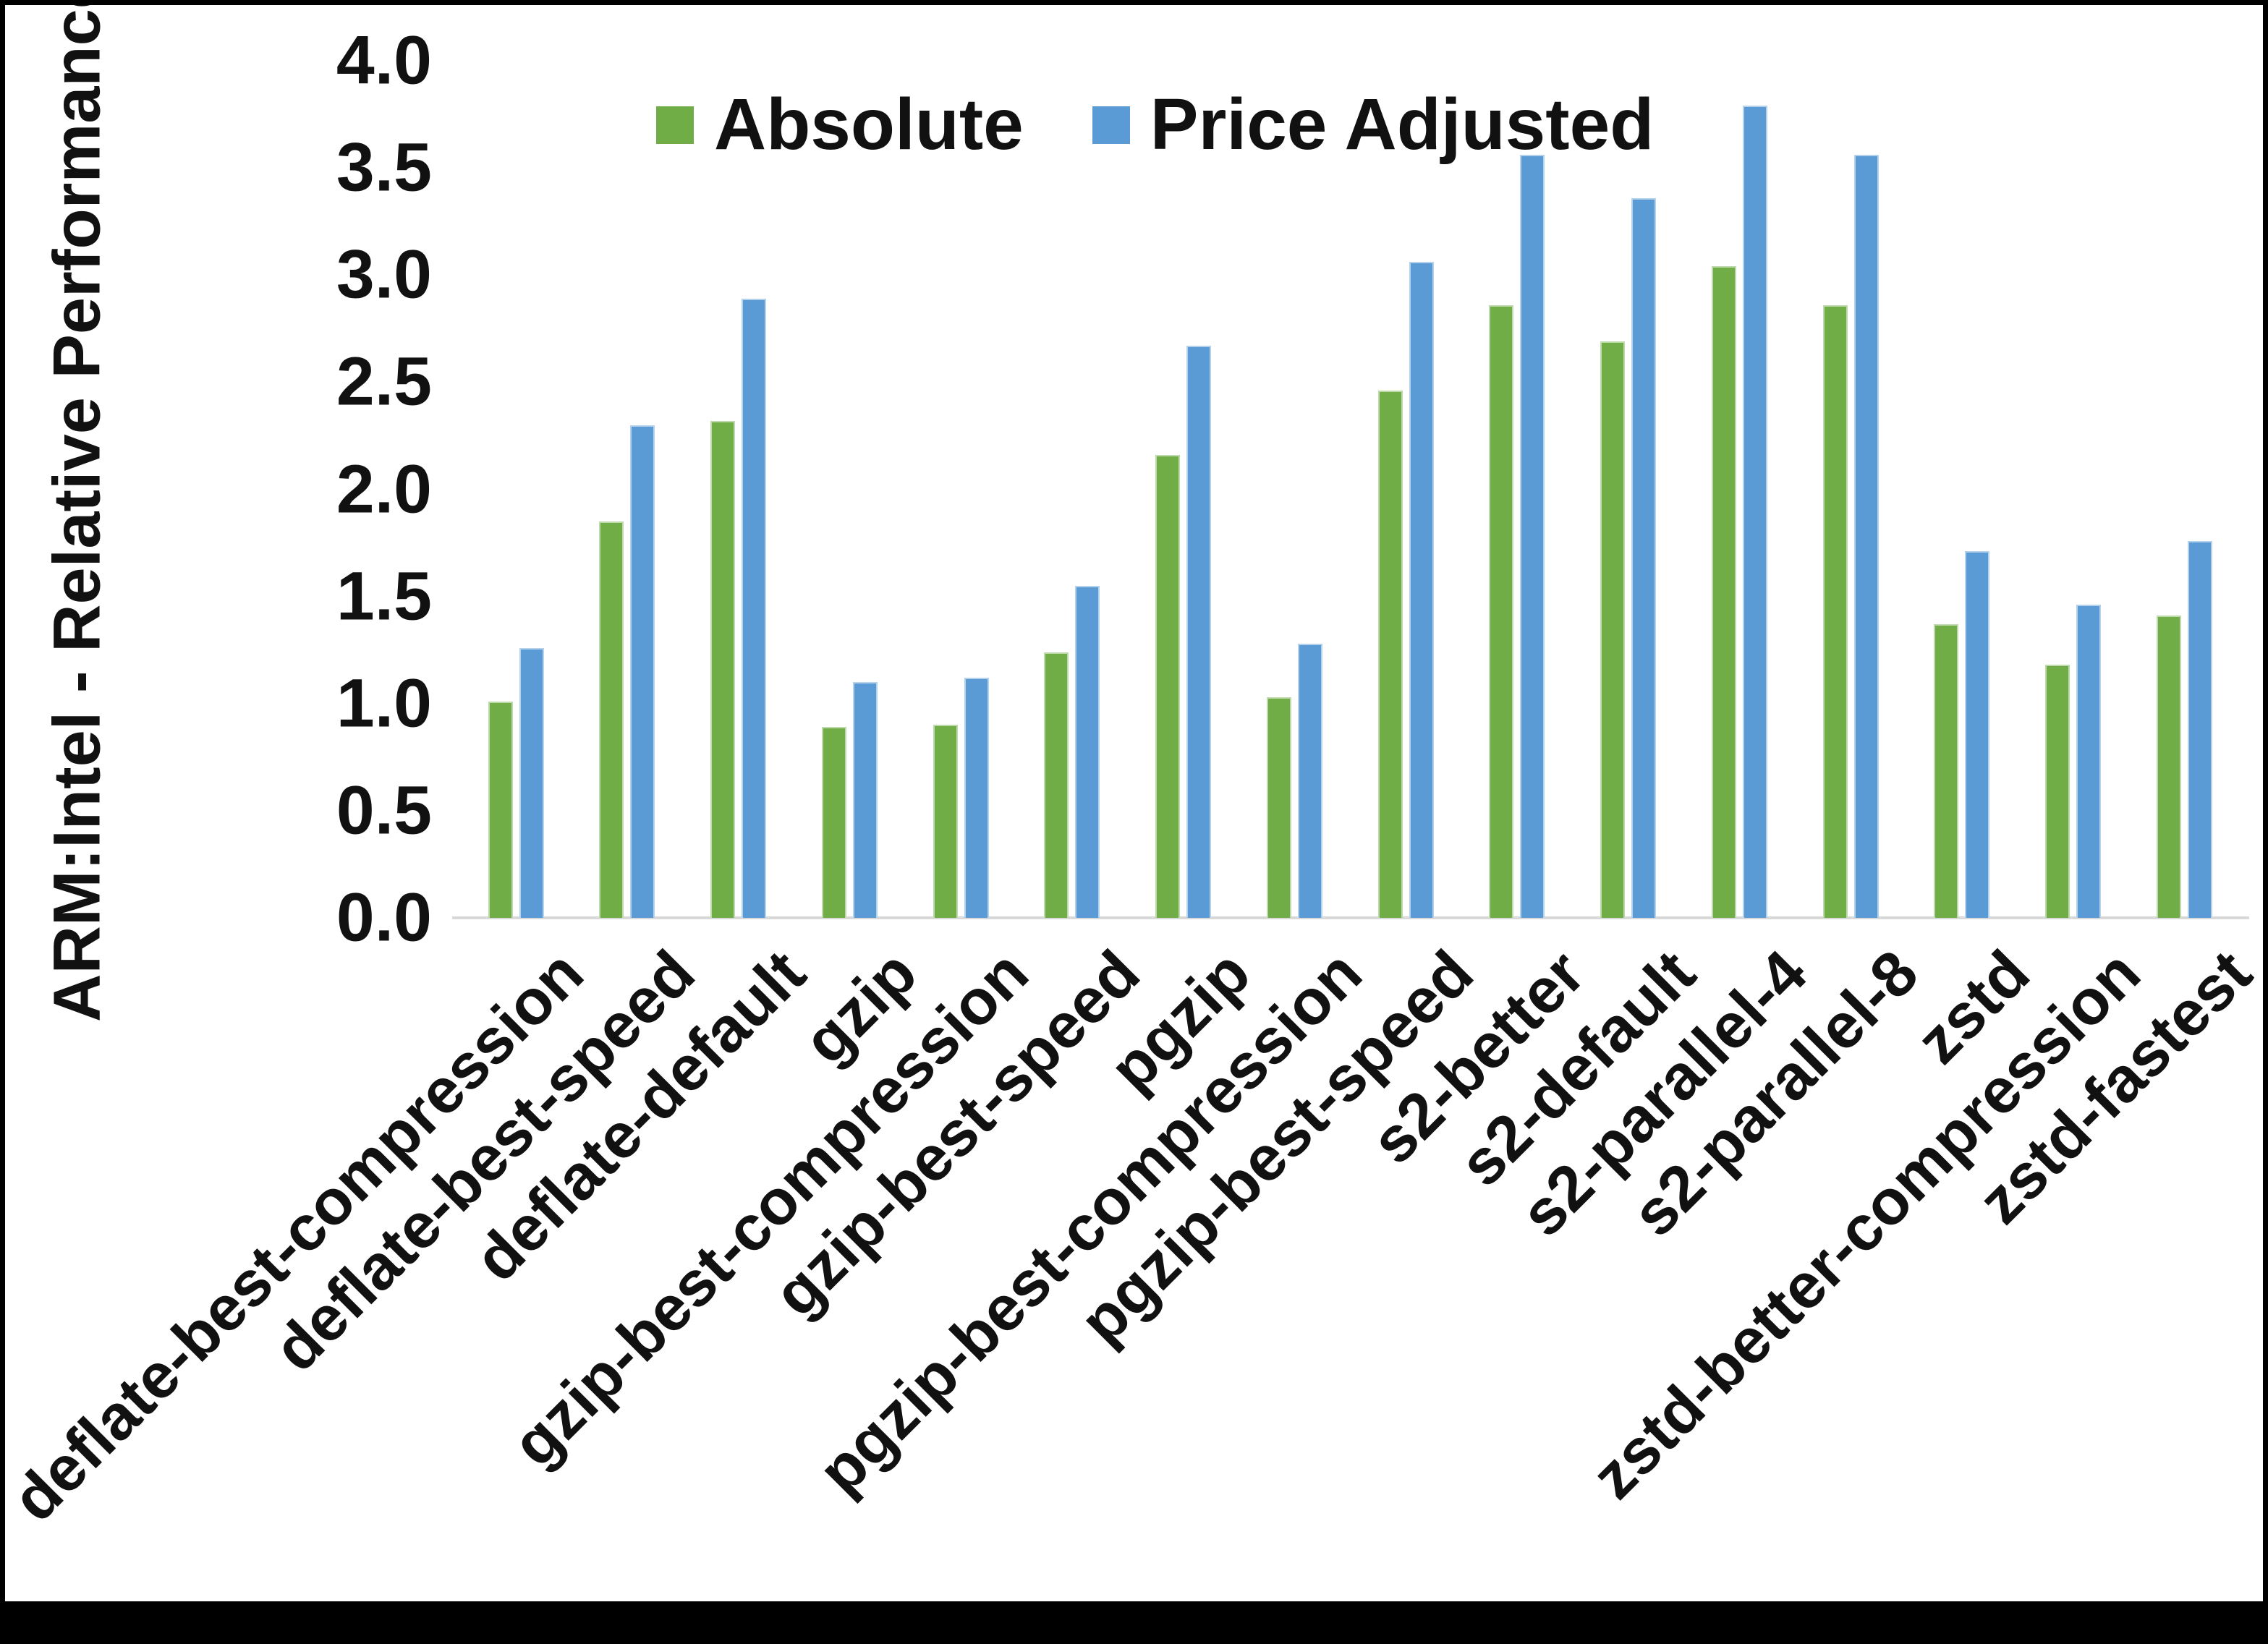 Image resolution: width=2268 pixels, height=1644 pixels. What do you see at coordinates (384, 167) in the screenshot?
I see `y-tick-label: 3.5` at bounding box center [384, 167].